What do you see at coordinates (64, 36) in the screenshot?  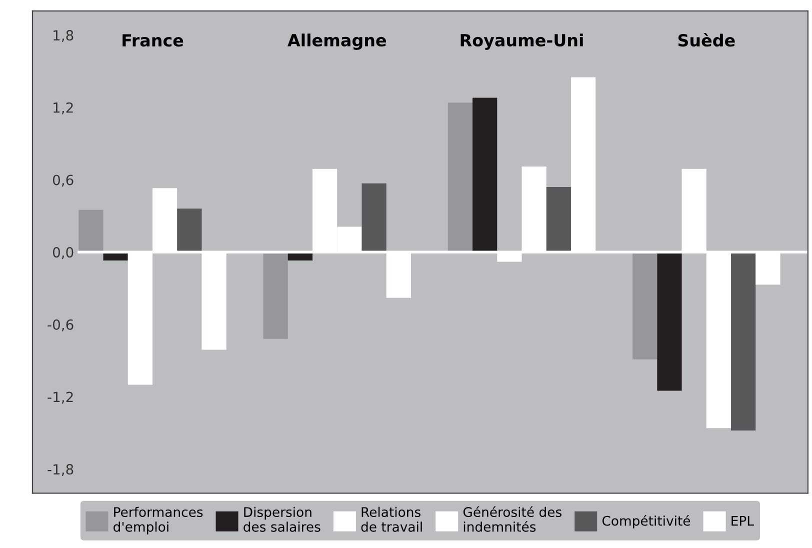 I see `y-tick-label: 1,8` at bounding box center [64, 36].